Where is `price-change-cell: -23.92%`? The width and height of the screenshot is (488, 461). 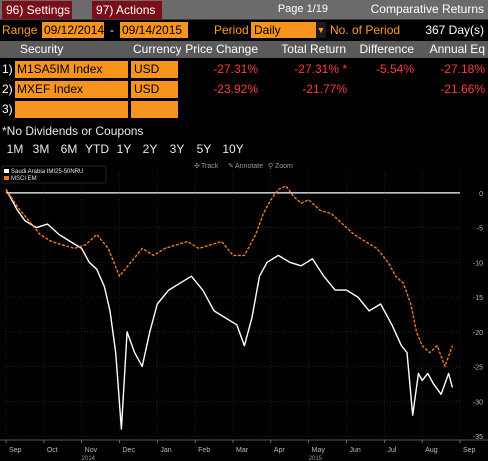
price-change-cell: -23.92% is located at coordinates (235, 89).